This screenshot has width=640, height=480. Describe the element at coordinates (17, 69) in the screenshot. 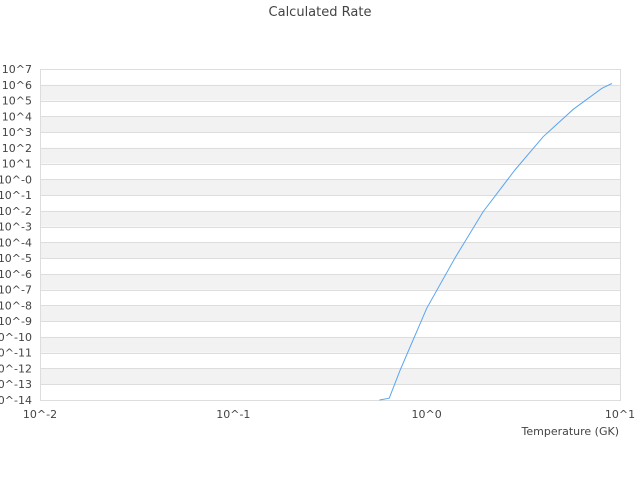

I see `y-tick-label: 10^7` at that location.